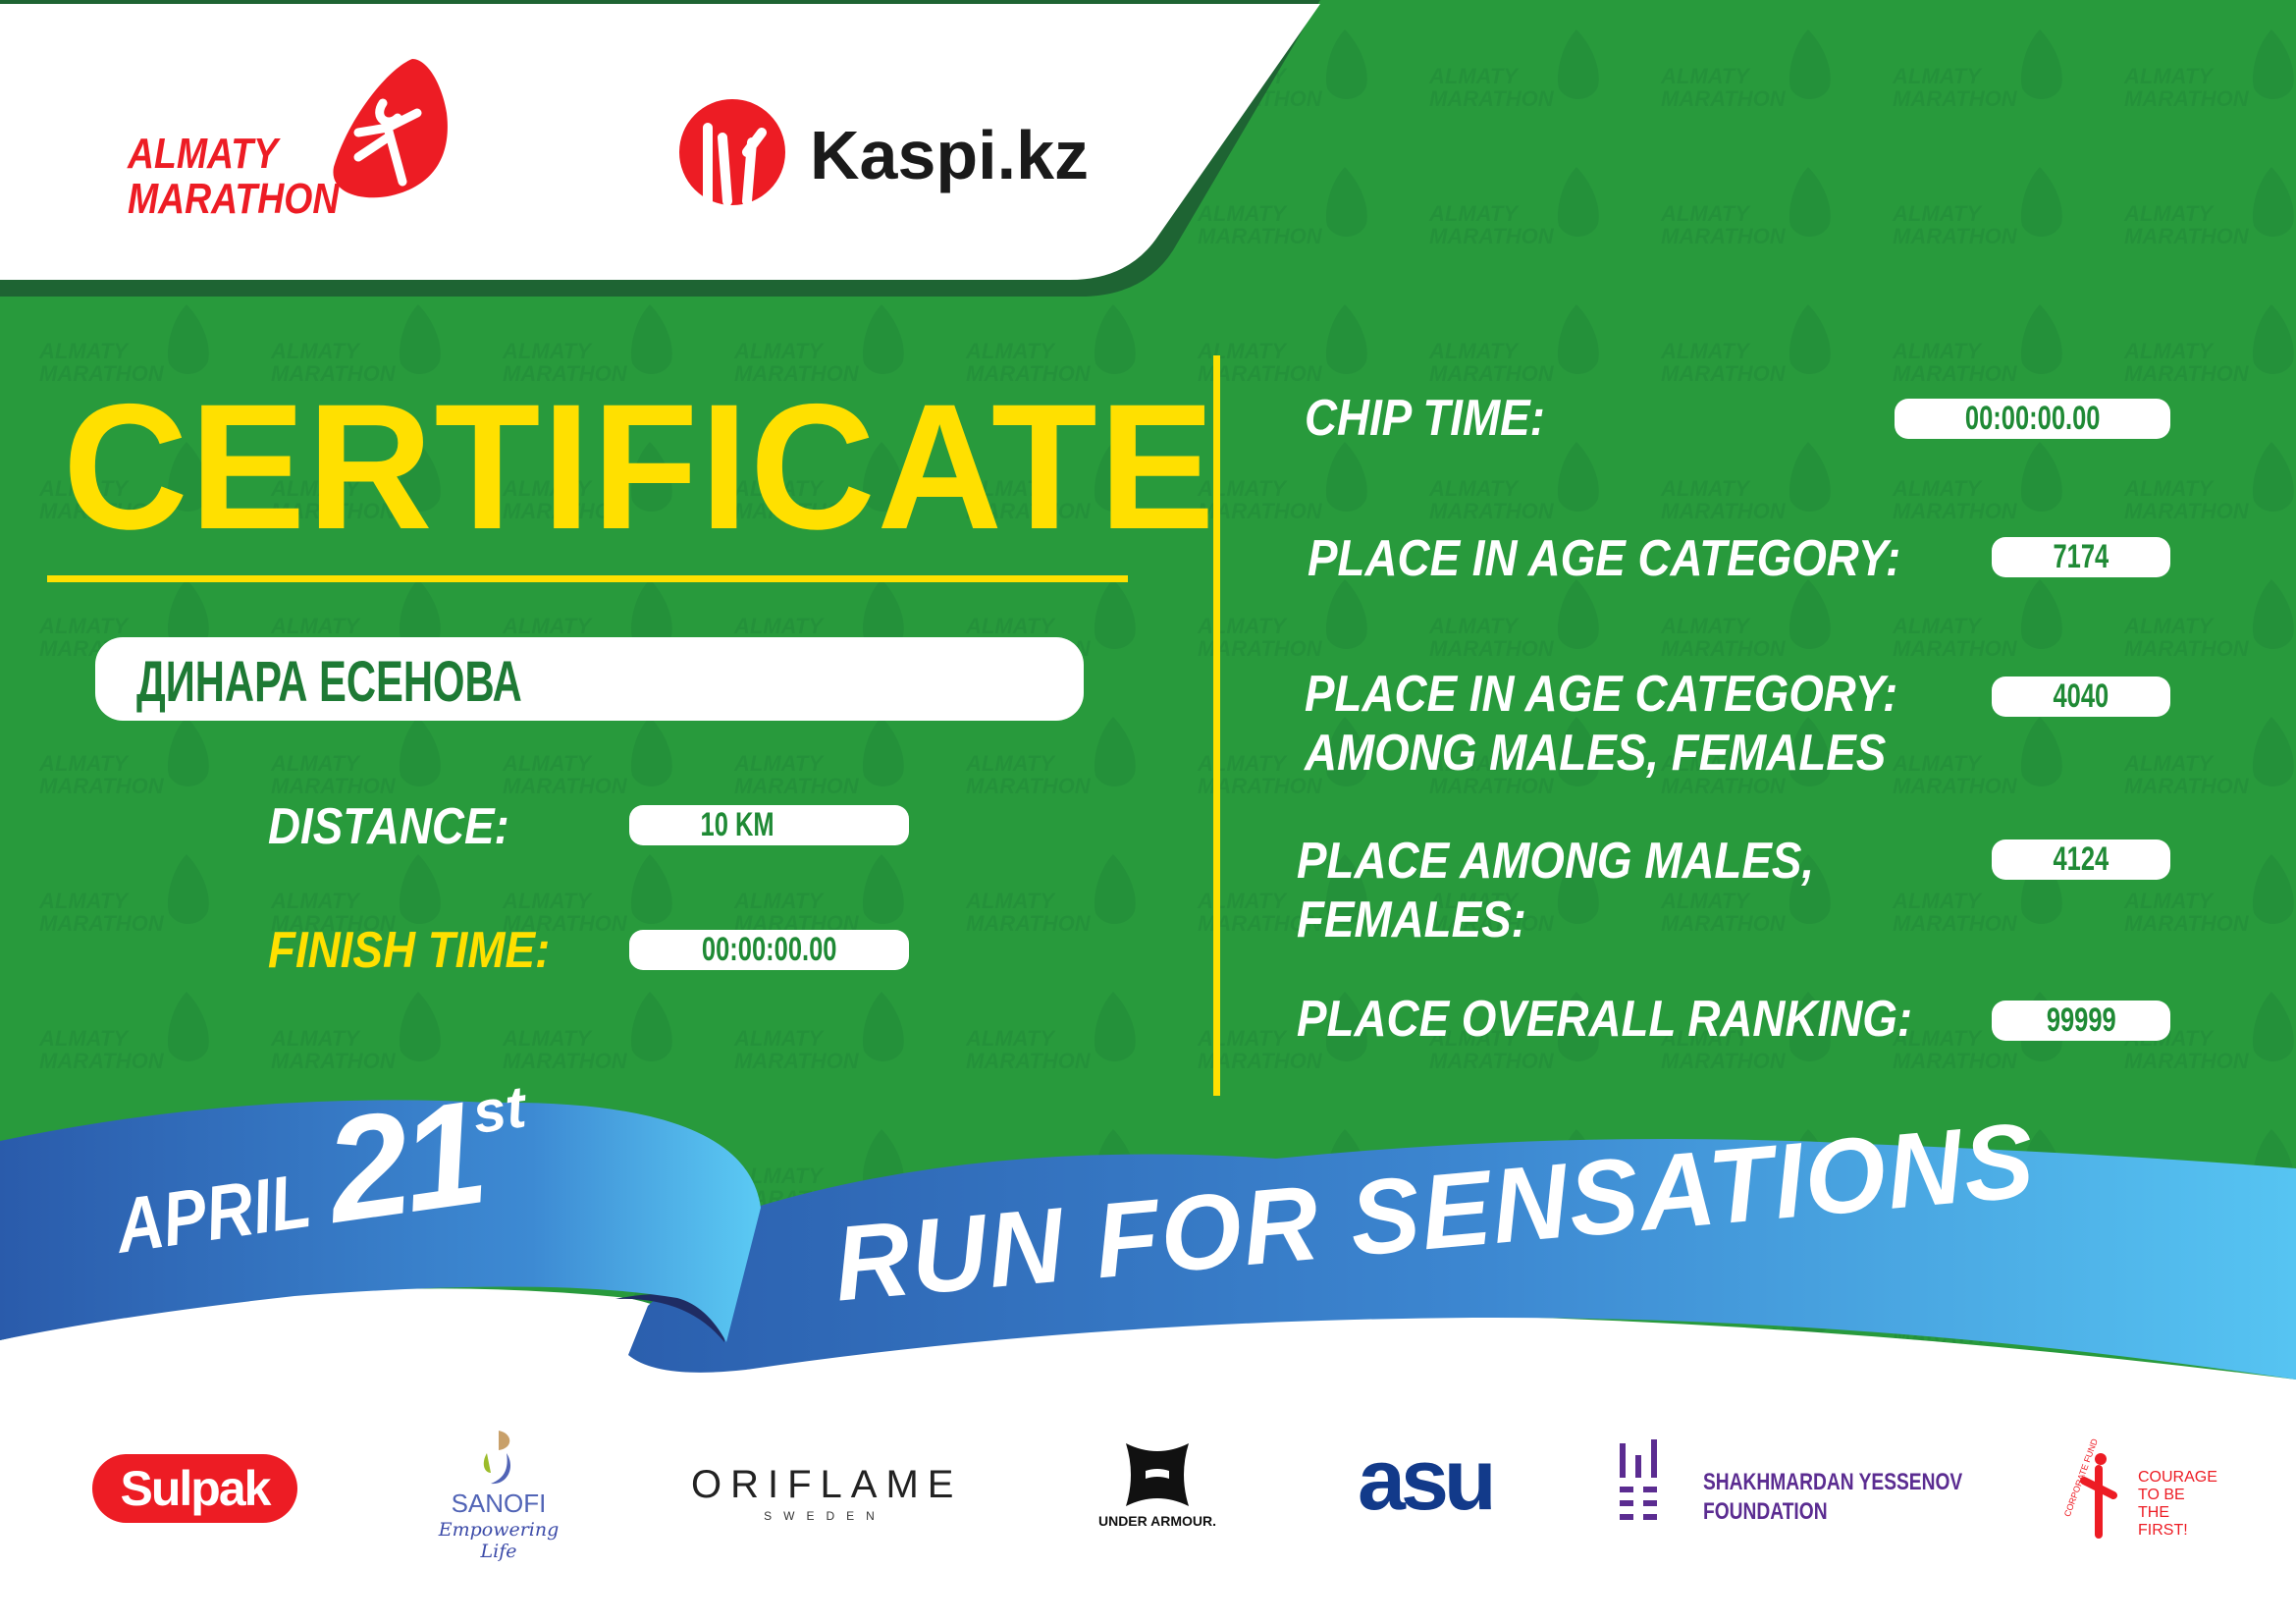 This screenshot has height=1624, width=2296. Describe the element at coordinates (203, 154) in the screenshot. I see `logo-text-almaty: ALMATY` at that location.